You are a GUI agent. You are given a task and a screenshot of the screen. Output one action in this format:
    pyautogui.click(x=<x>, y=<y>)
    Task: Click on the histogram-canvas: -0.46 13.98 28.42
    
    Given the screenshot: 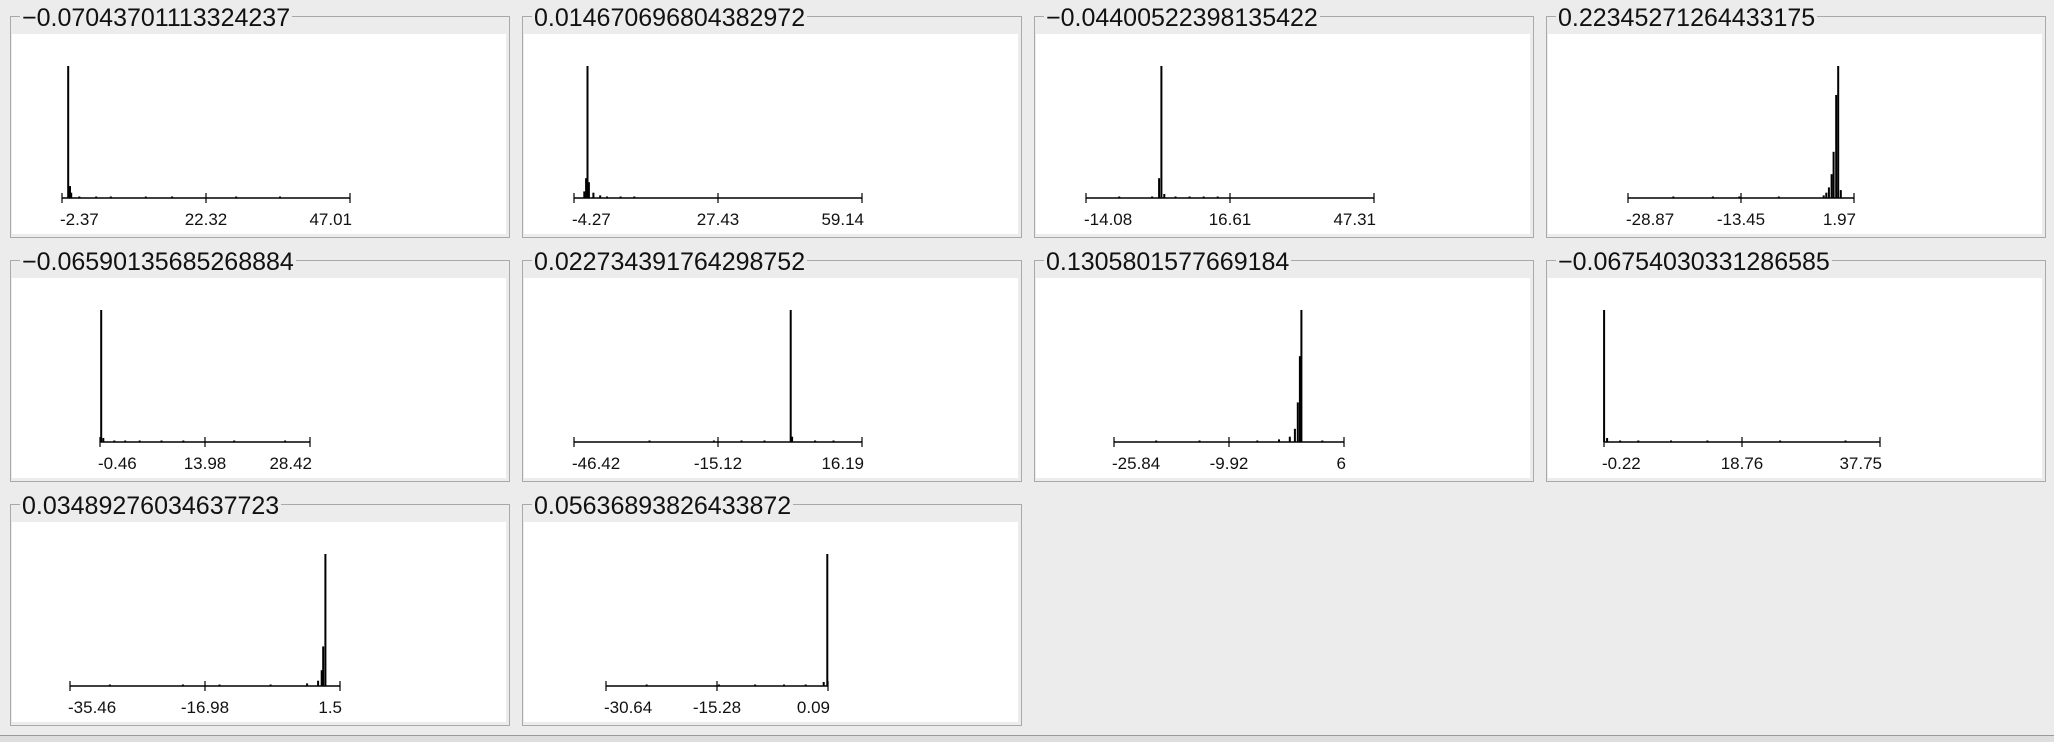 What is the action you would take?
    pyautogui.click(x=259, y=378)
    